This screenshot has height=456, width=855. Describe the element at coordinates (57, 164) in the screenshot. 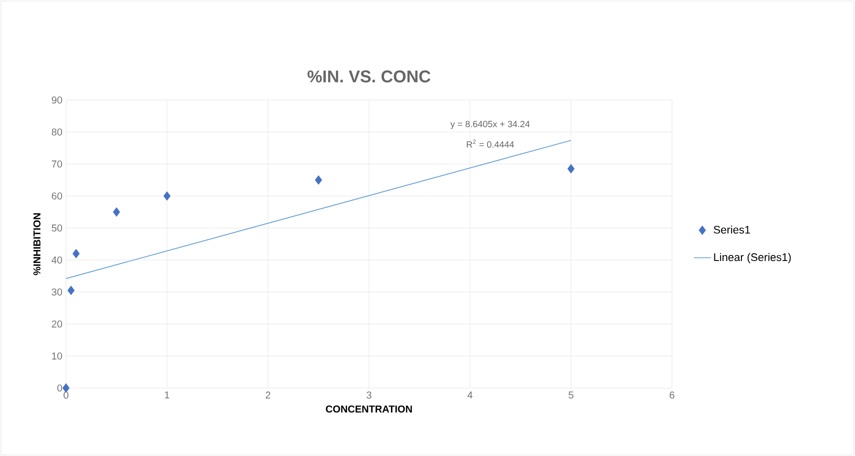

I see `y-tick-label: 70` at that location.